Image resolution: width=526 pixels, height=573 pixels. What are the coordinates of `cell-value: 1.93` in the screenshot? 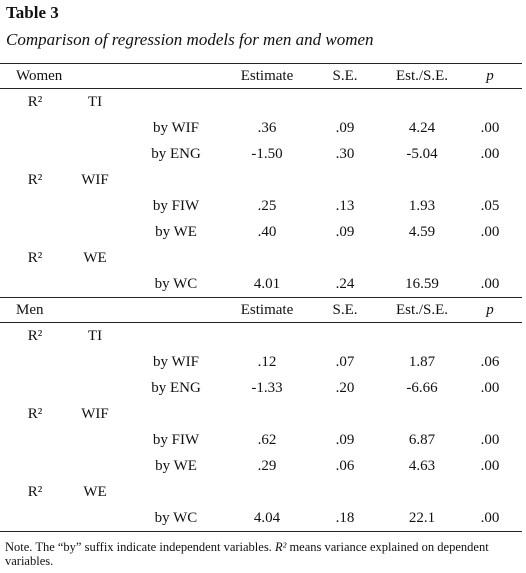 It's located at (422, 206).